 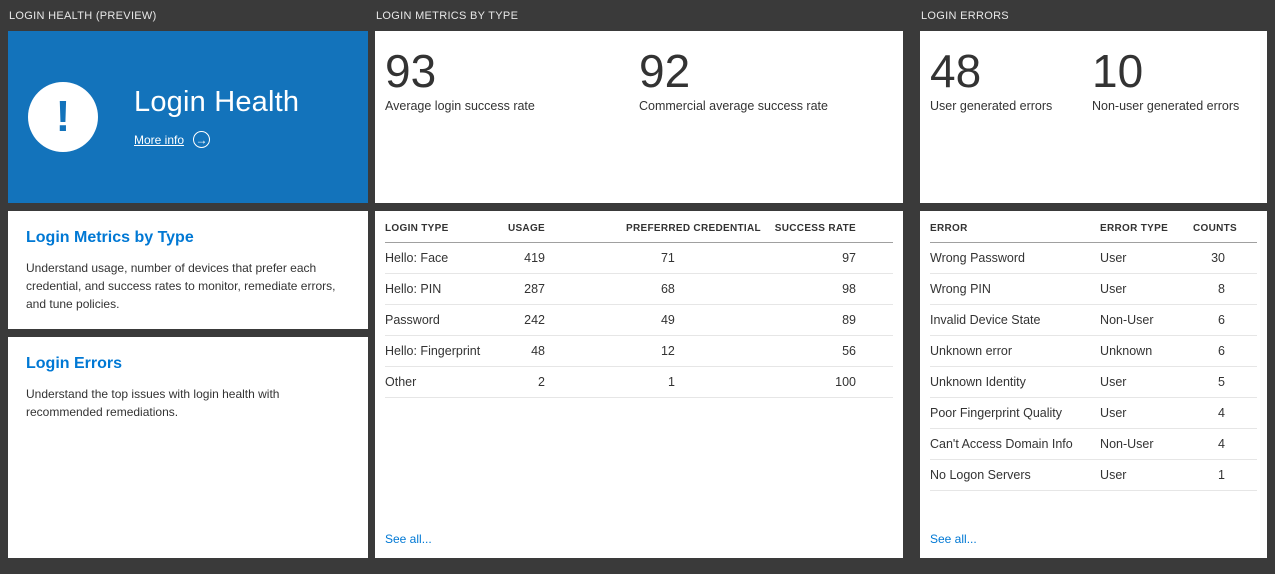 What do you see at coordinates (83, 16) in the screenshot?
I see `panel-header-login-health: LOGIN HEALTH (PREVIEW)` at bounding box center [83, 16].